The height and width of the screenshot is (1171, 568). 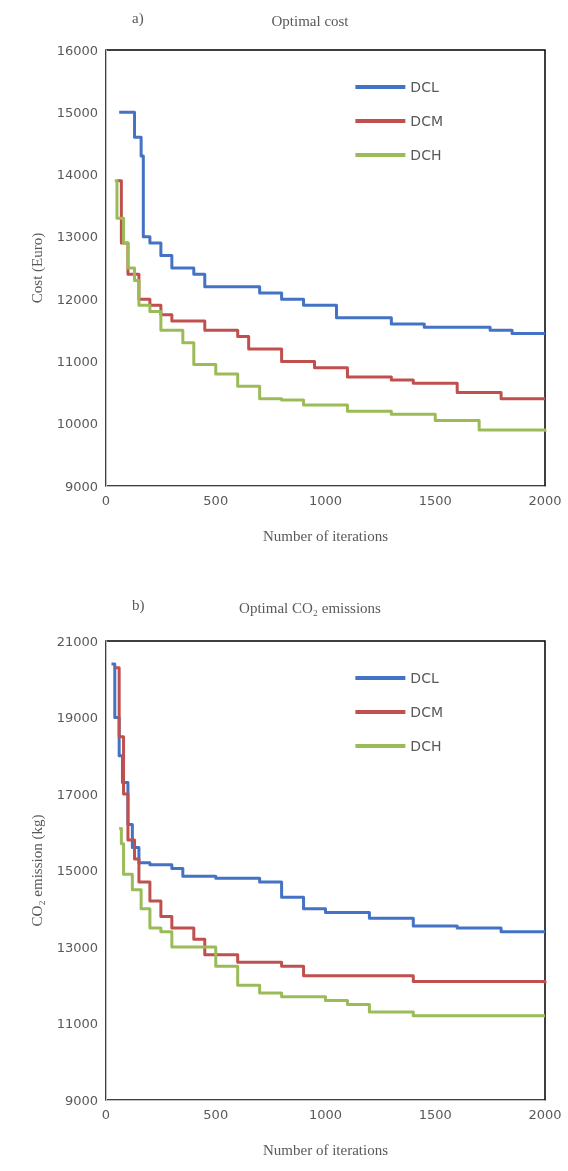 What do you see at coordinates (310, 20) in the screenshot?
I see `chart-title: Optimal cost` at bounding box center [310, 20].